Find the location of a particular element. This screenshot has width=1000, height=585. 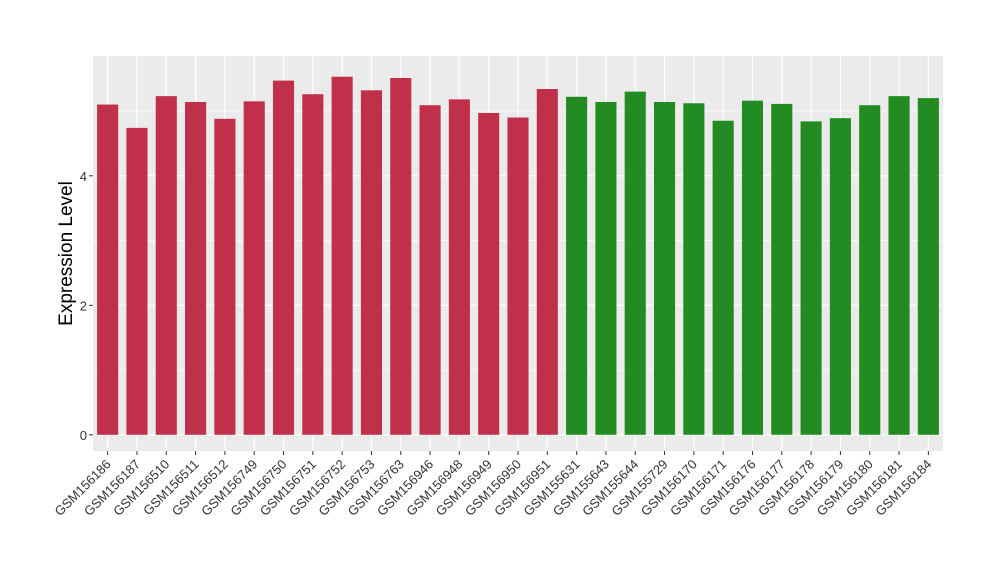

y-tick-label: 4 is located at coordinates (83, 176).